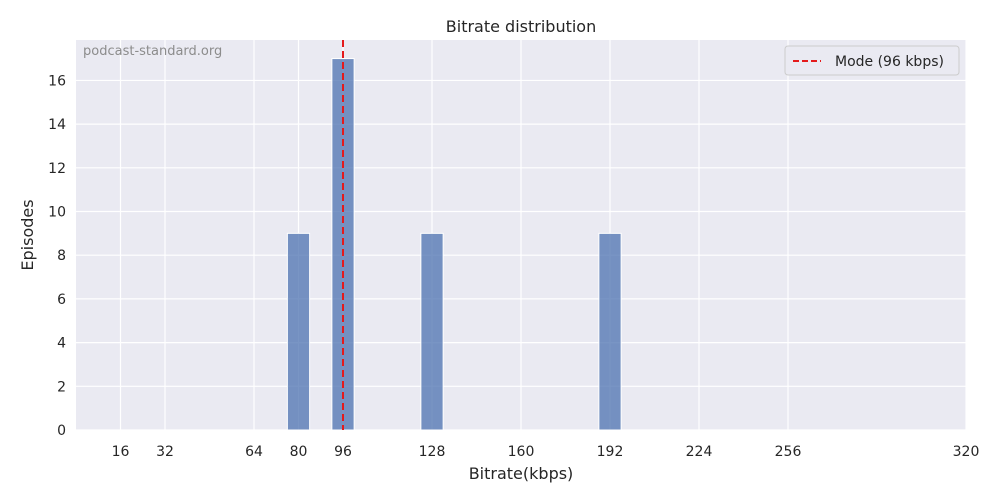 Image resolution: width=1000 pixels, height=500 pixels. Describe the element at coordinates (61, 300) in the screenshot. I see `y-tick-label: 6` at that location.